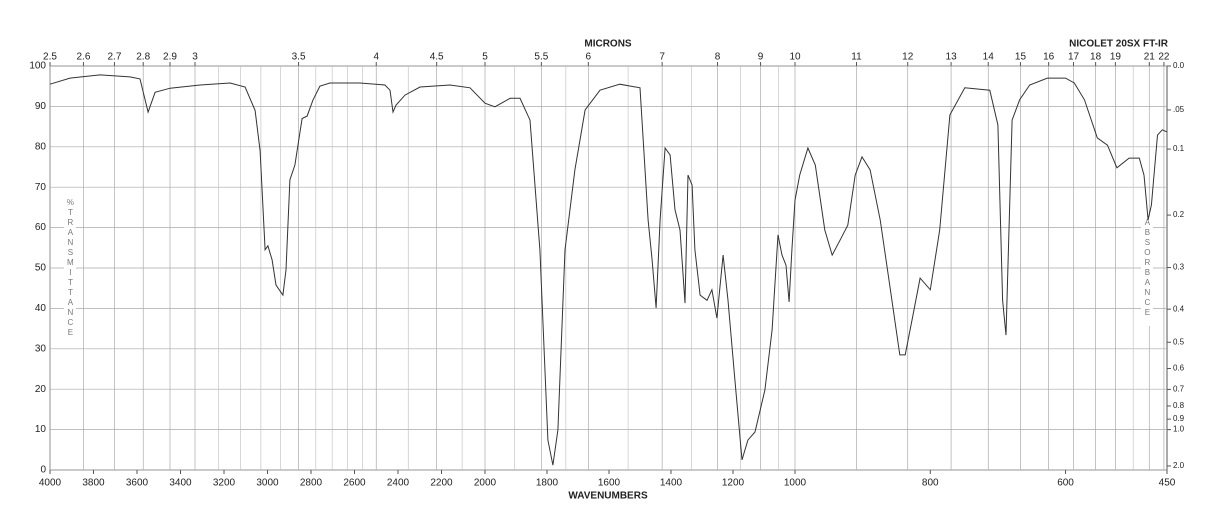  What do you see at coordinates (1116, 57) in the screenshot?
I see `x2-tick-label: 19` at bounding box center [1116, 57].